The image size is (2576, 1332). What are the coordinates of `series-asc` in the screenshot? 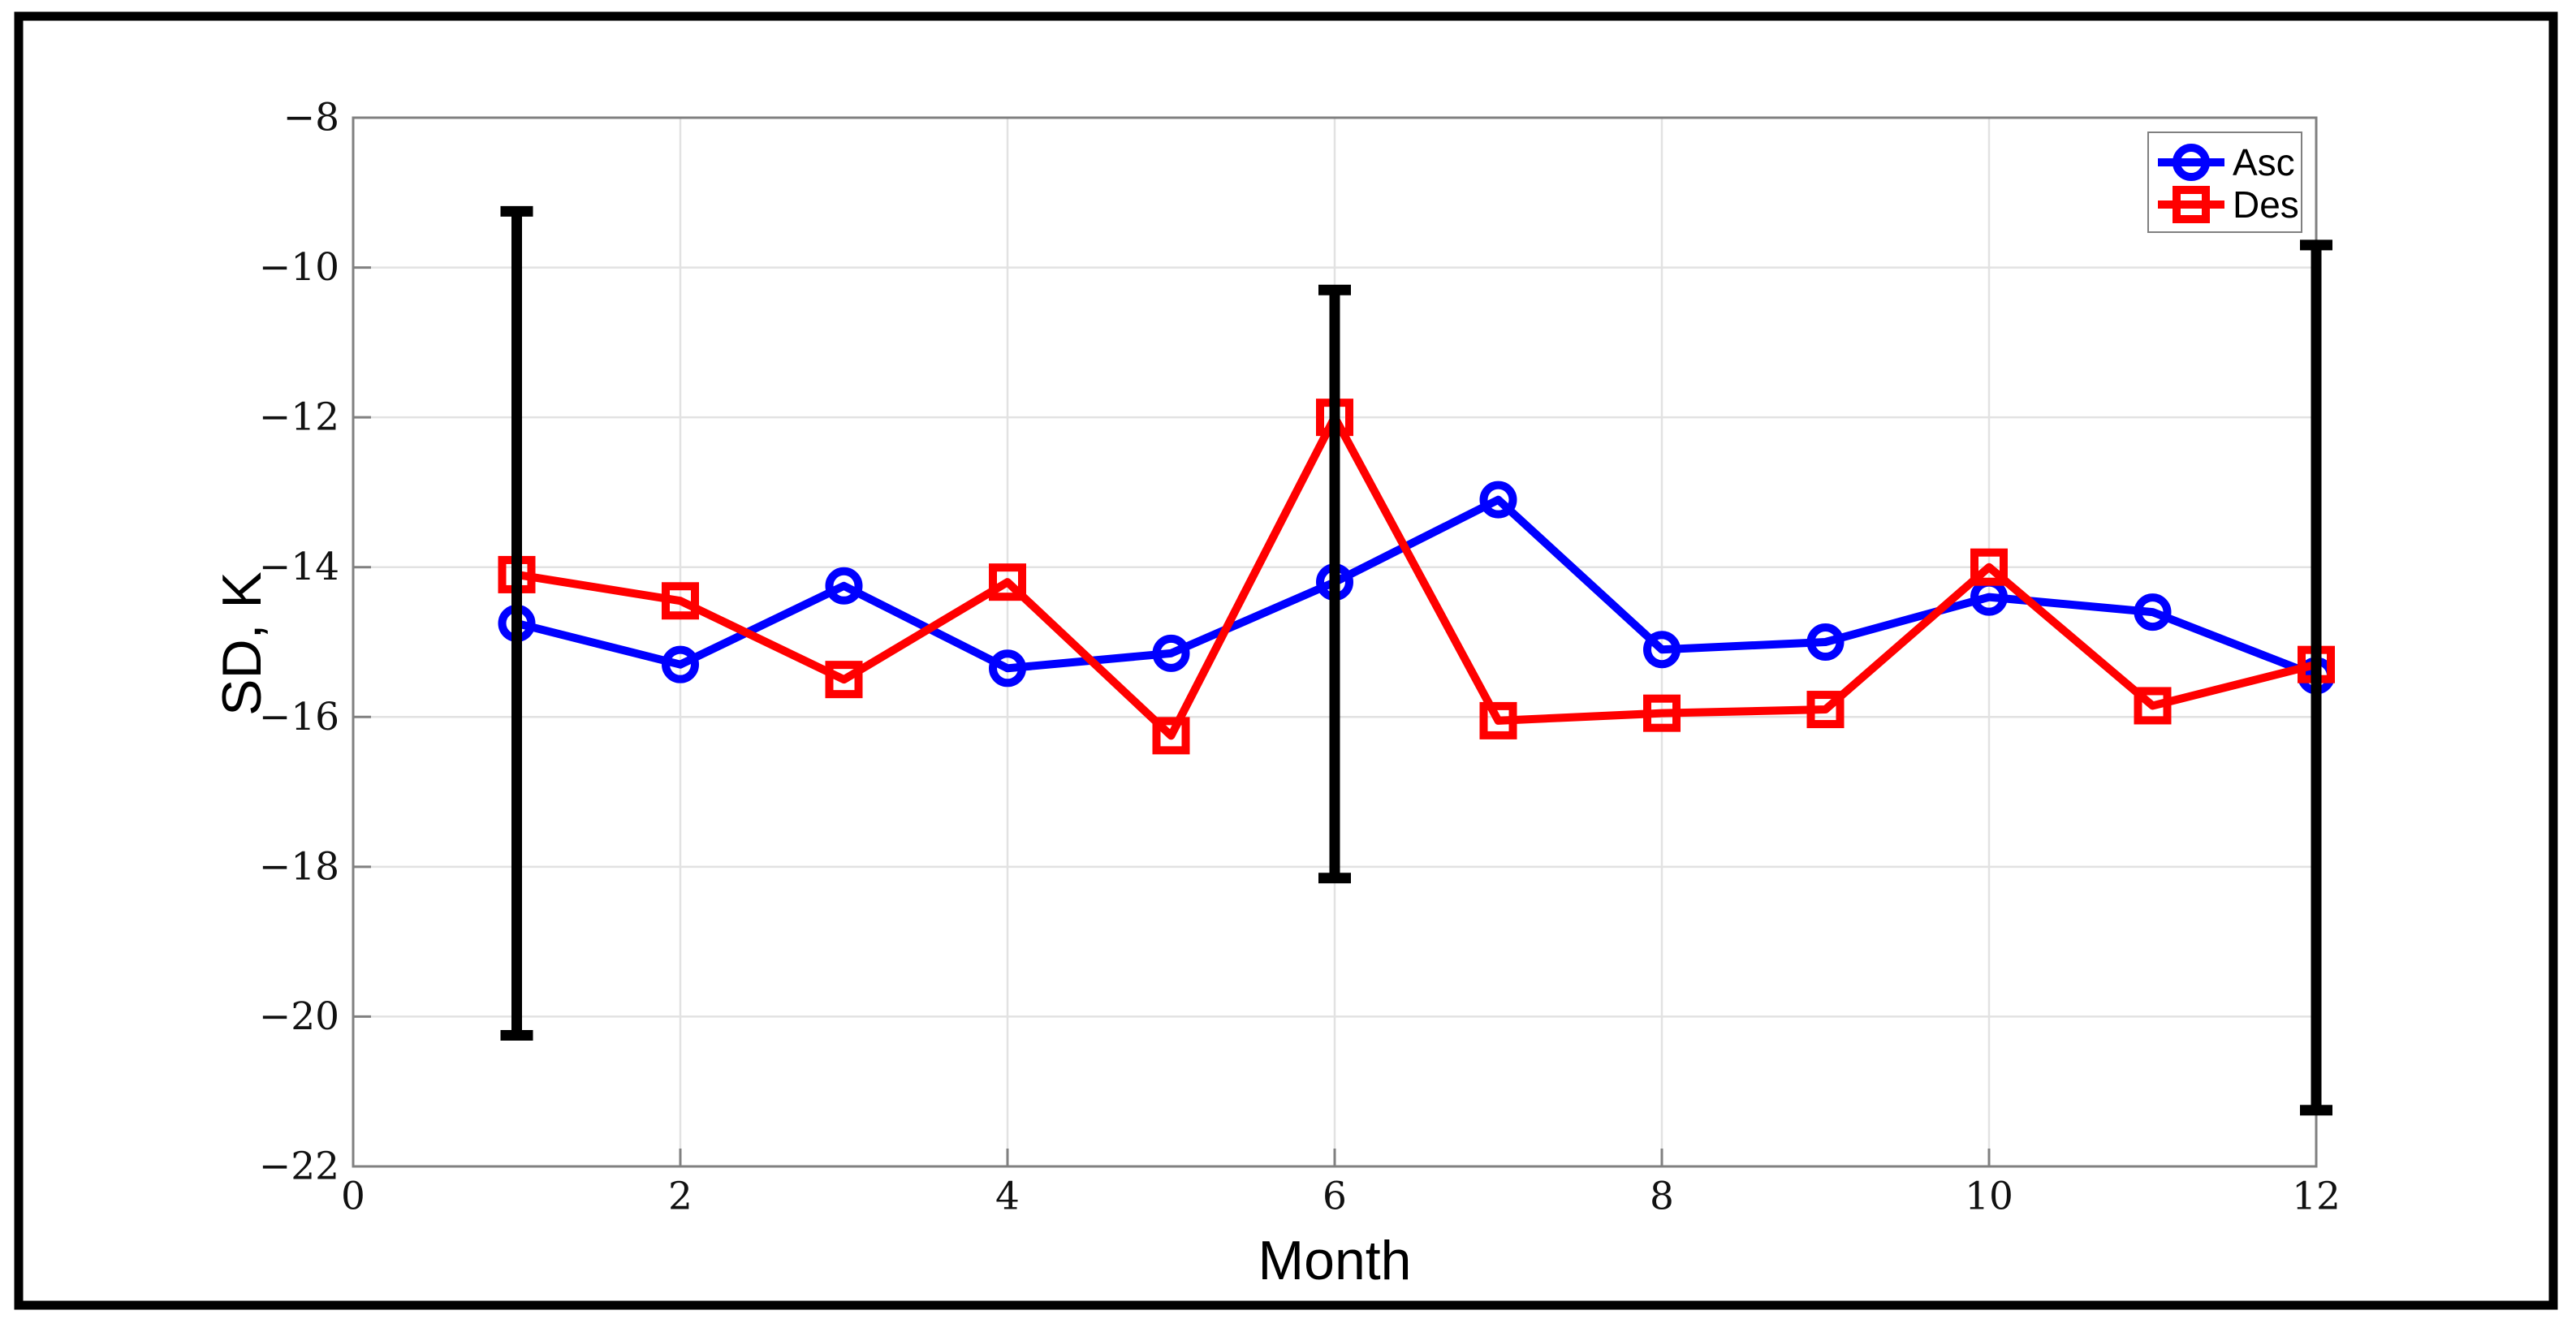 It's located at (1416, 588).